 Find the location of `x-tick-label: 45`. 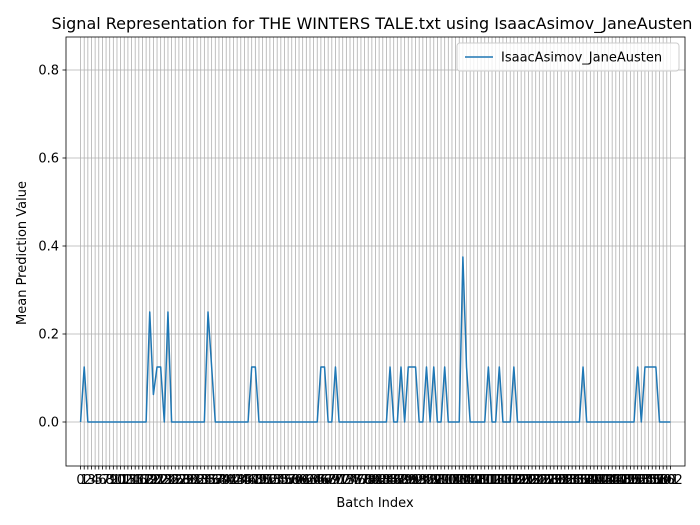

x-tick-label: 45 is located at coordinates (244, 480).